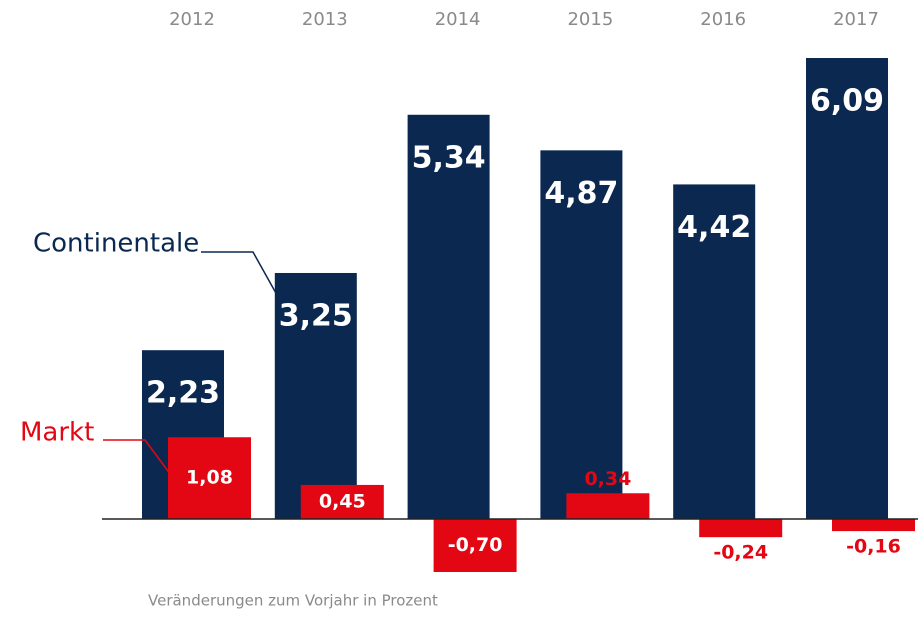 This screenshot has width=918, height=634. What do you see at coordinates (458, 19) in the screenshot?
I see `year-label: 2014` at bounding box center [458, 19].